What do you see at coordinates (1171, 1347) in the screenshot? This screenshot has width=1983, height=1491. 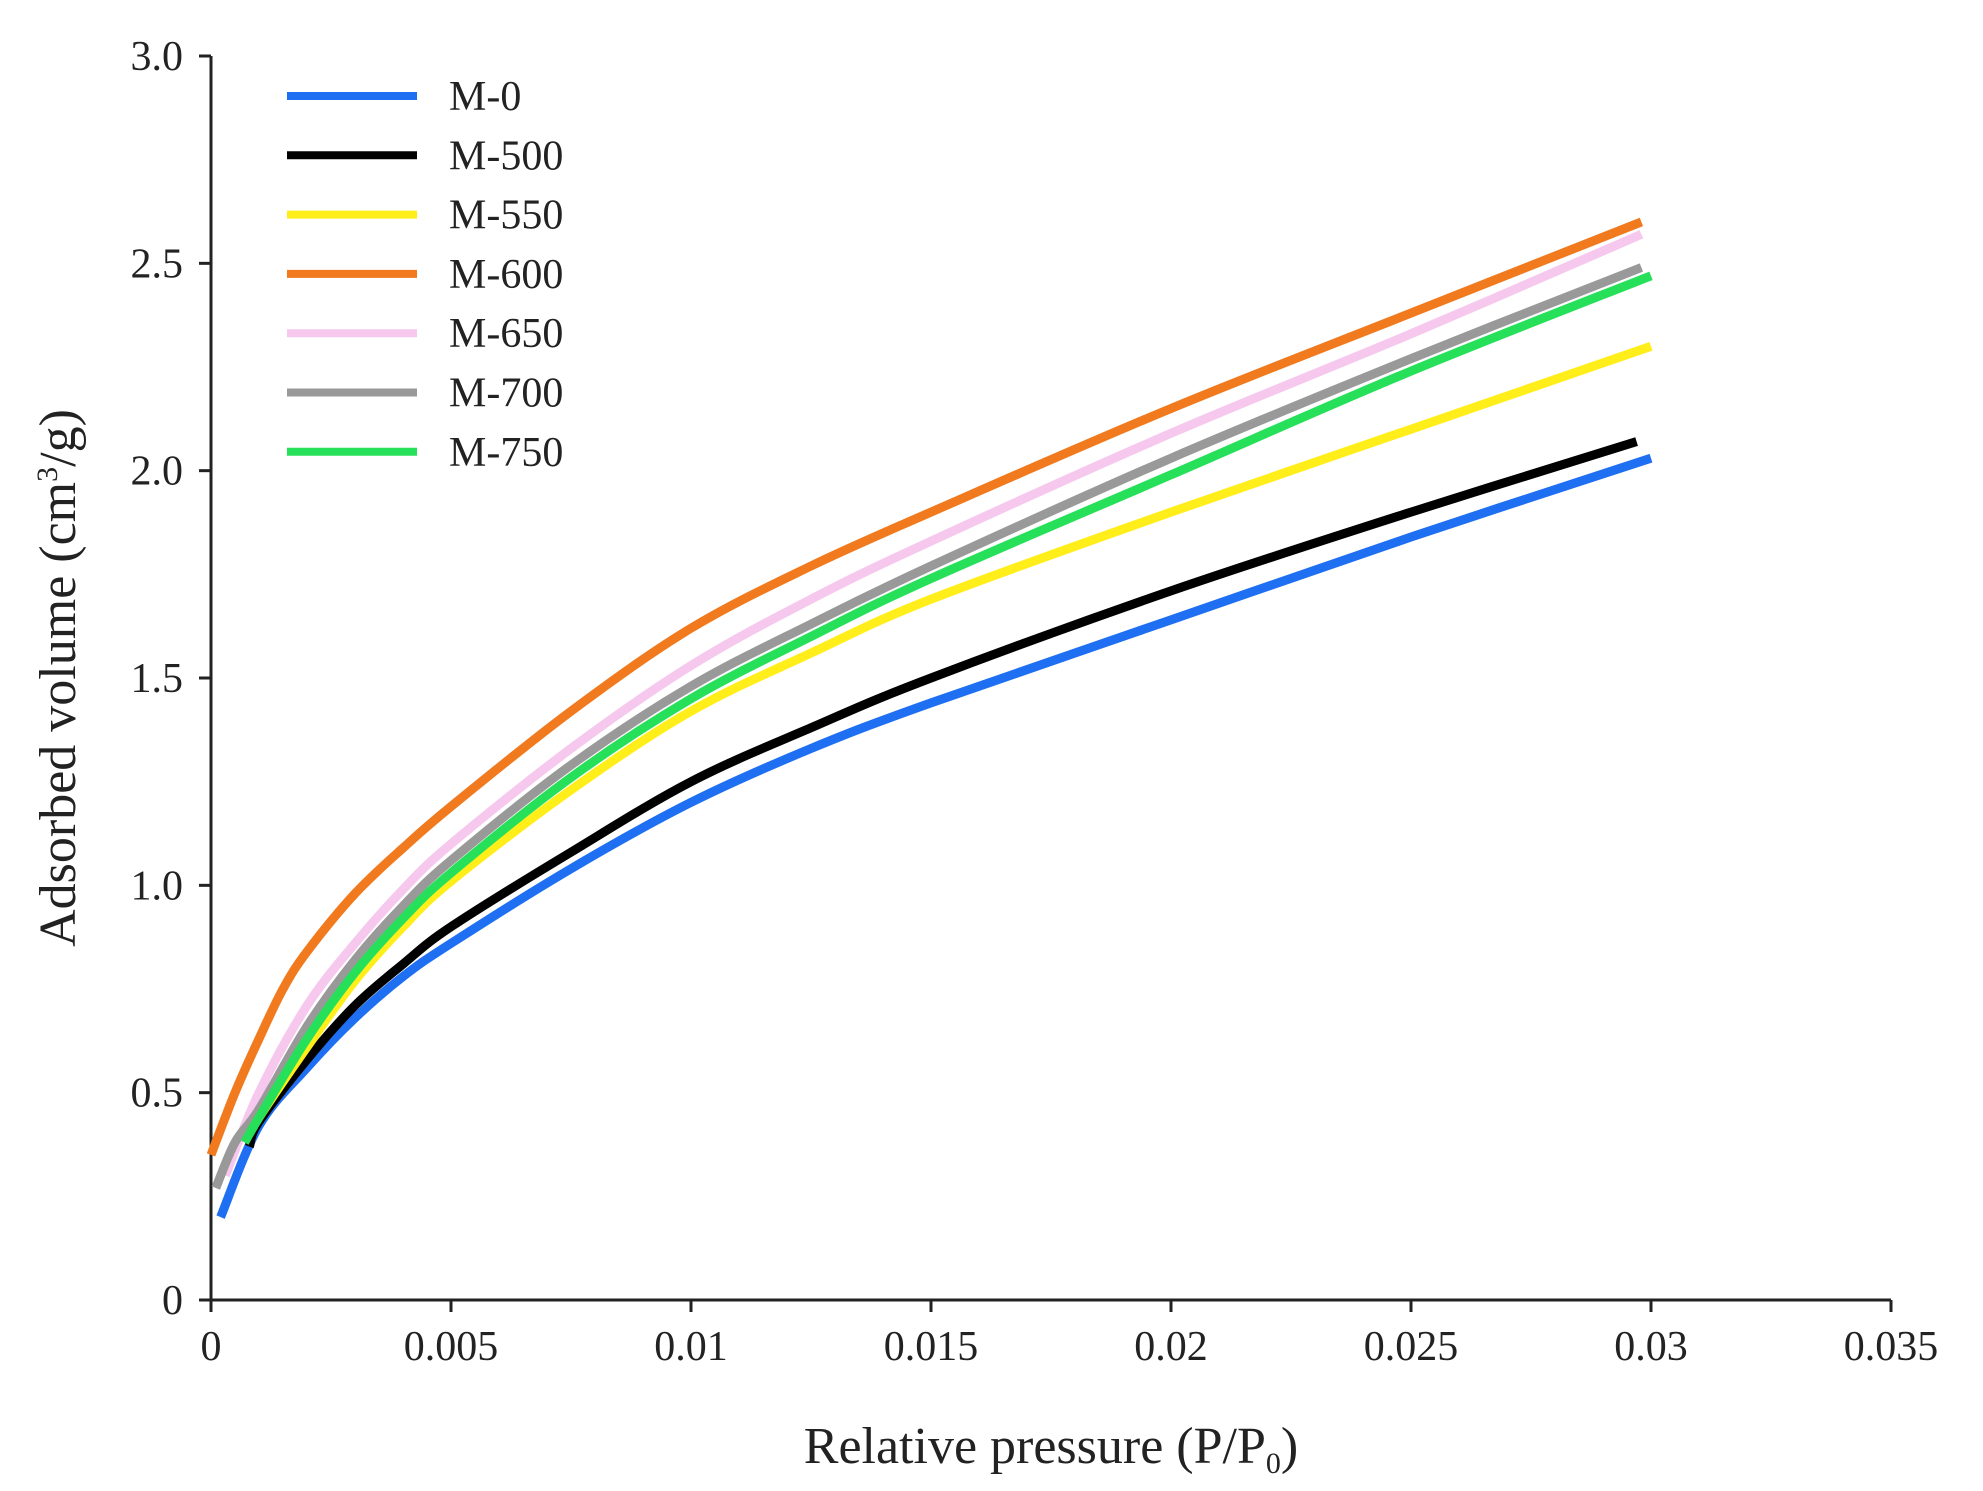 I see `x-tick-label: 0.02` at bounding box center [1171, 1347].